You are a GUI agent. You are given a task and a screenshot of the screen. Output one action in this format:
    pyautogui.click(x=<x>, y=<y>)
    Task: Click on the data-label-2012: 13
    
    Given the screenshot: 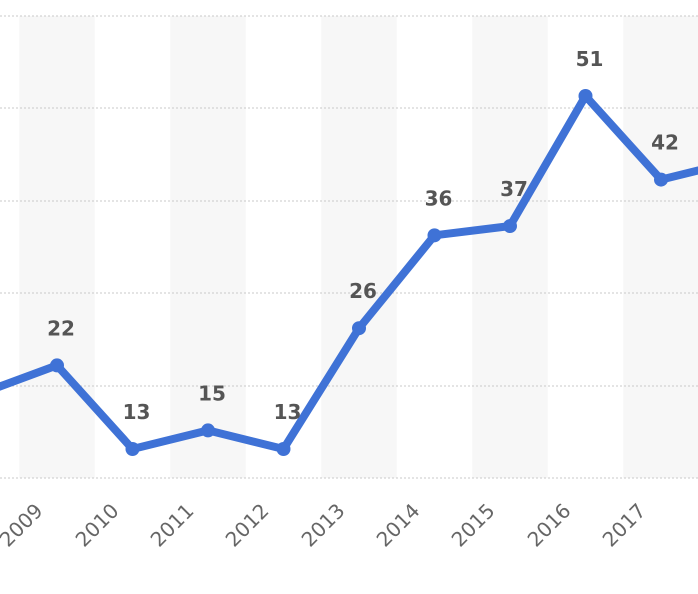 What is the action you would take?
    pyautogui.click(x=288, y=412)
    